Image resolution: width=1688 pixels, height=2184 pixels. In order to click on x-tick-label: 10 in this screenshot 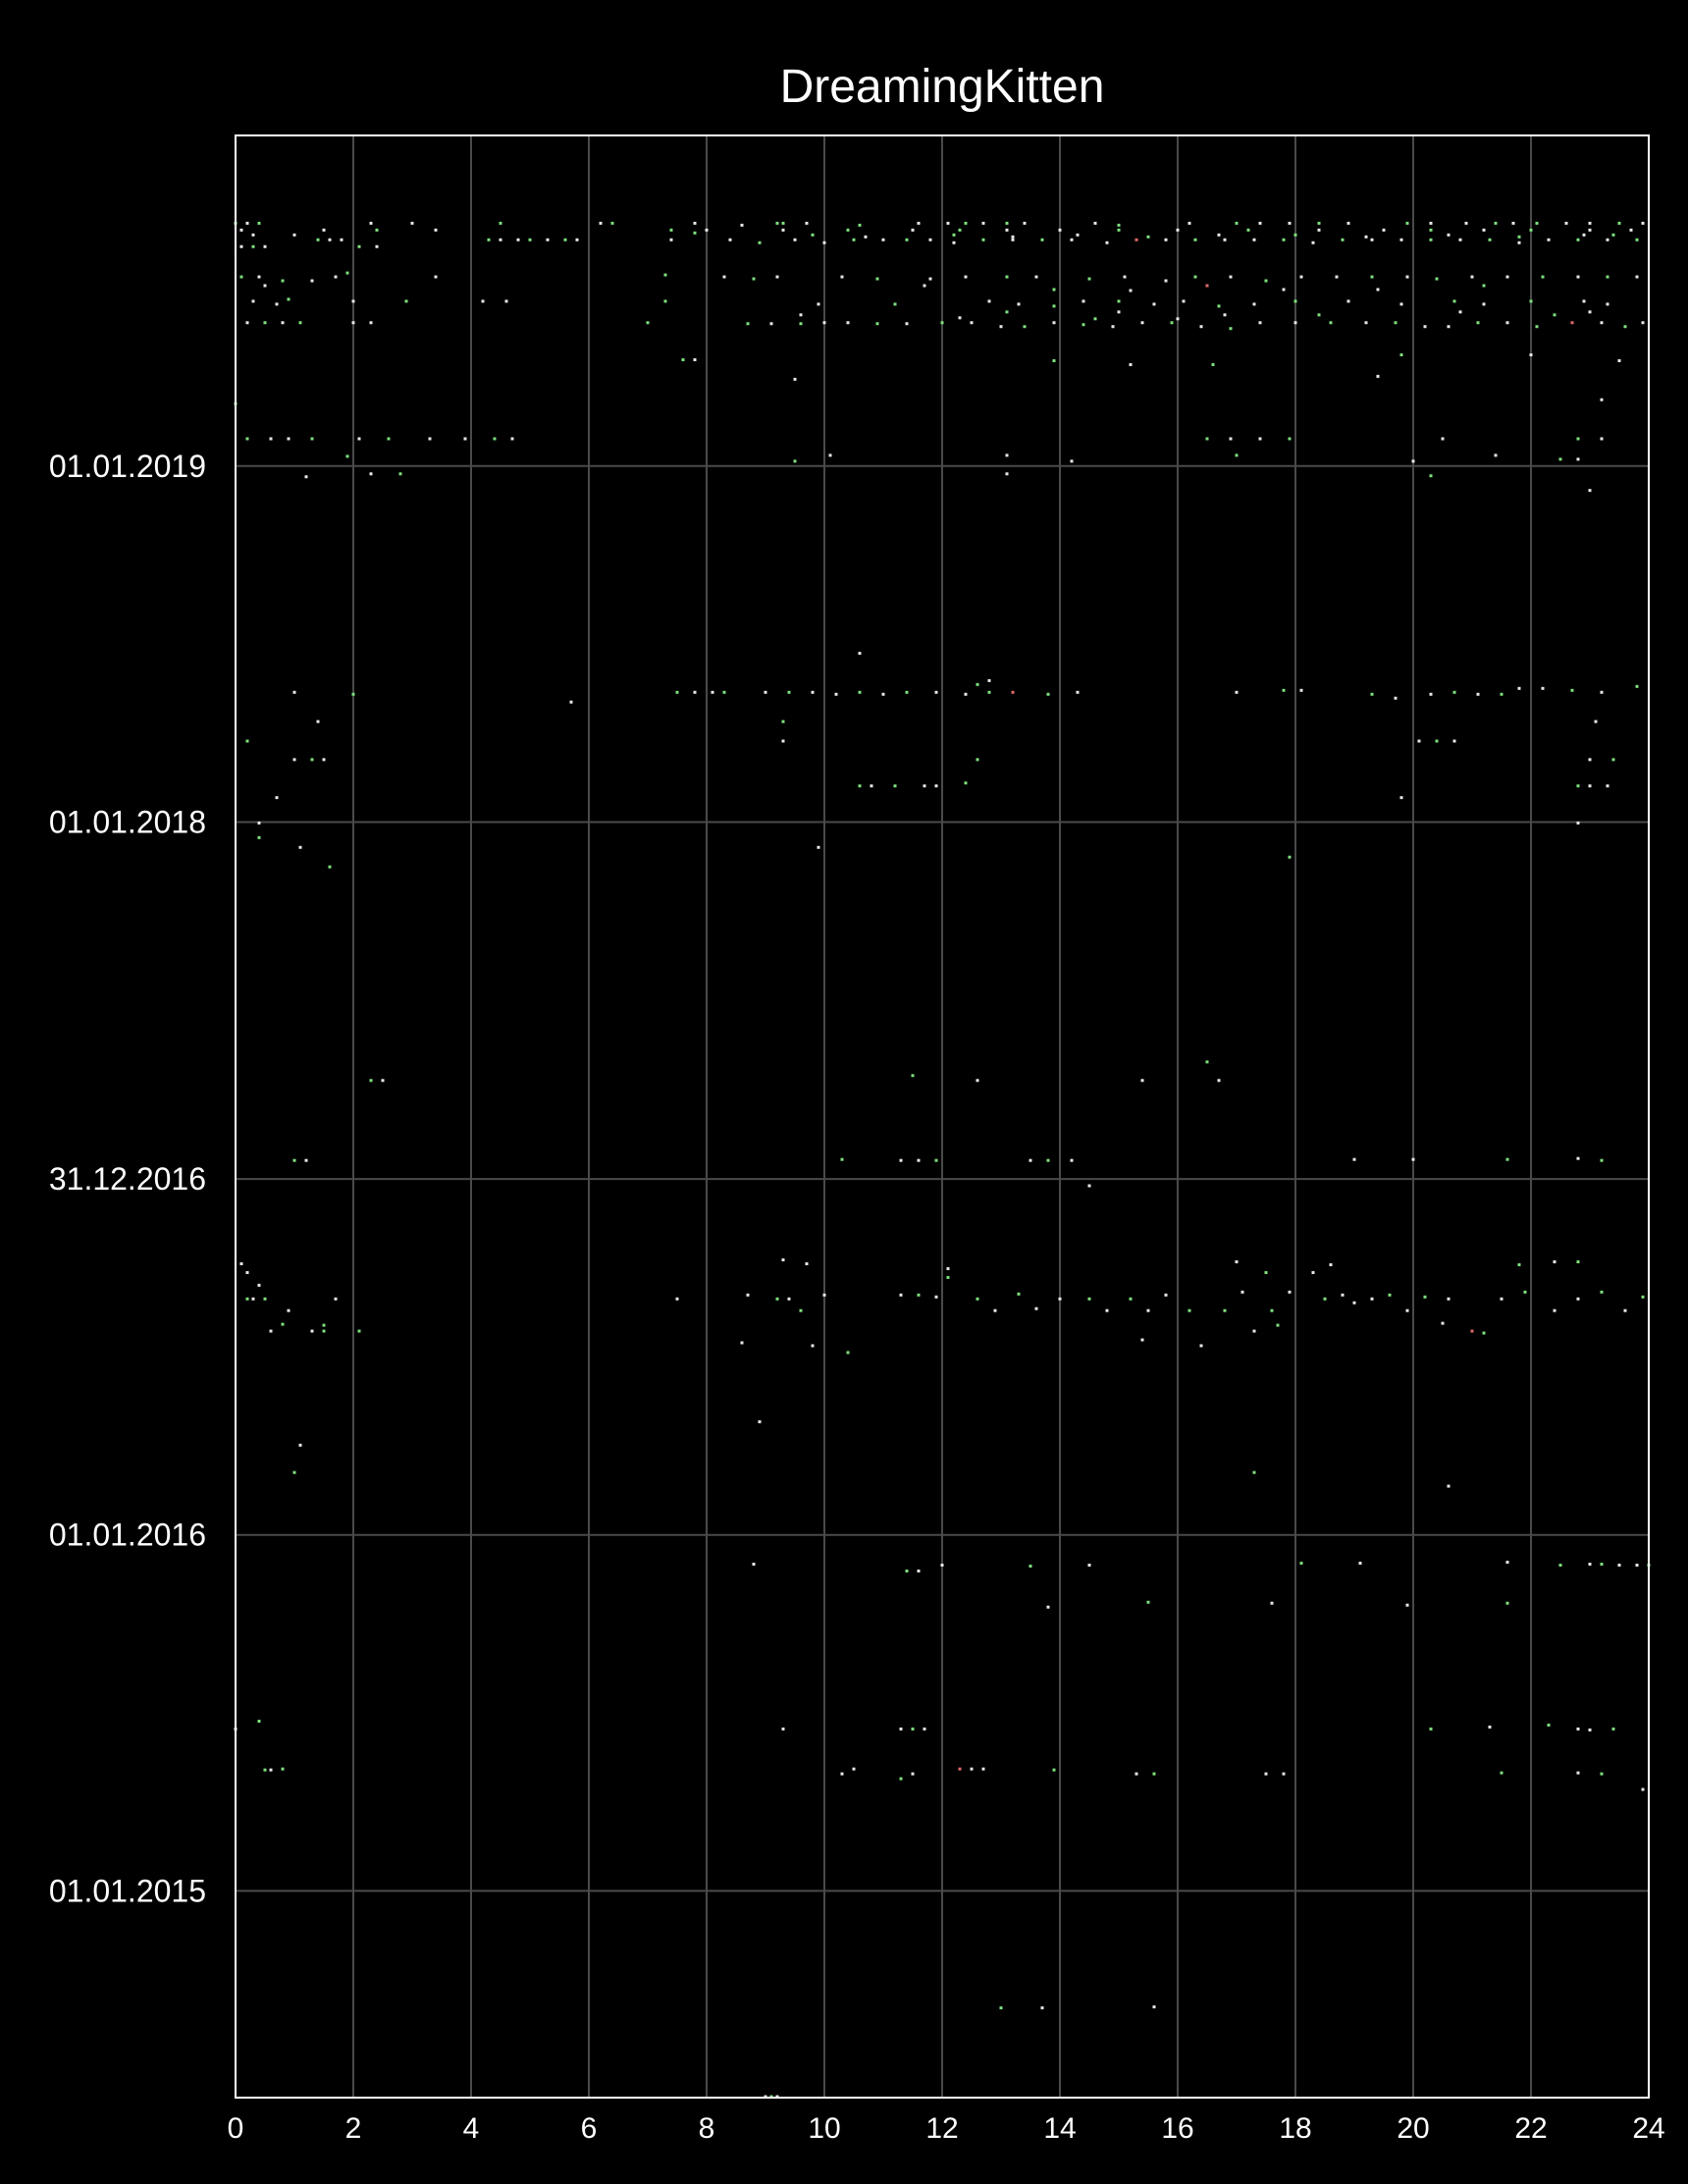, I will do `click(824, 2128)`.